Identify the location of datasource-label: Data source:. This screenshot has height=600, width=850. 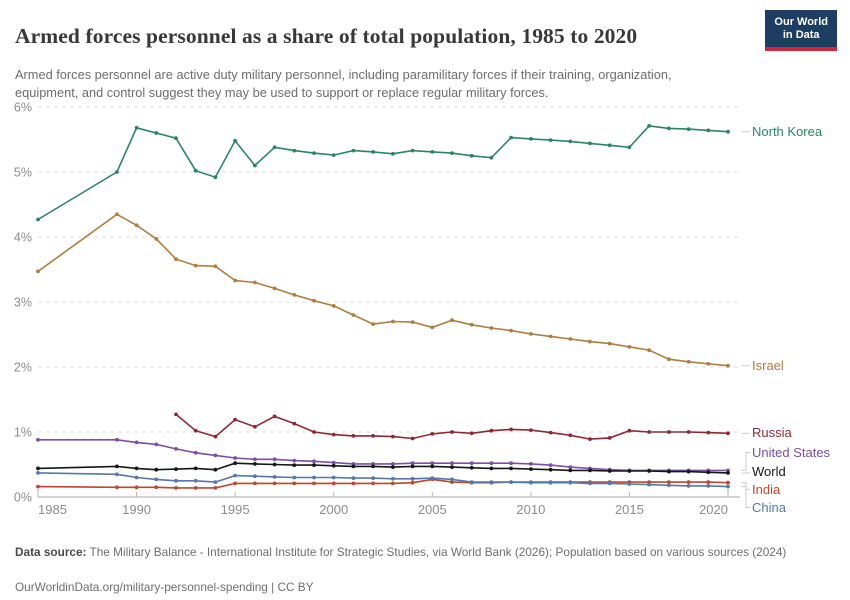
(51, 551).